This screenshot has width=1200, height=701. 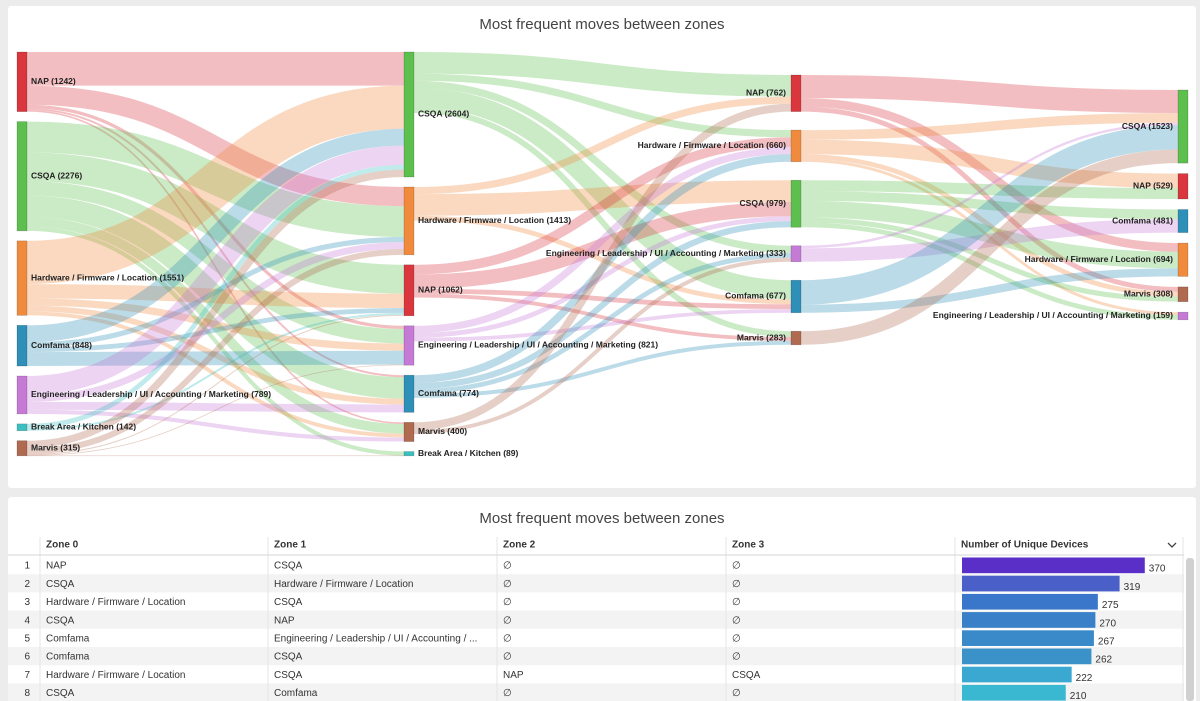 What do you see at coordinates (27, 602) in the screenshot?
I see `row-number: 3` at bounding box center [27, 602].